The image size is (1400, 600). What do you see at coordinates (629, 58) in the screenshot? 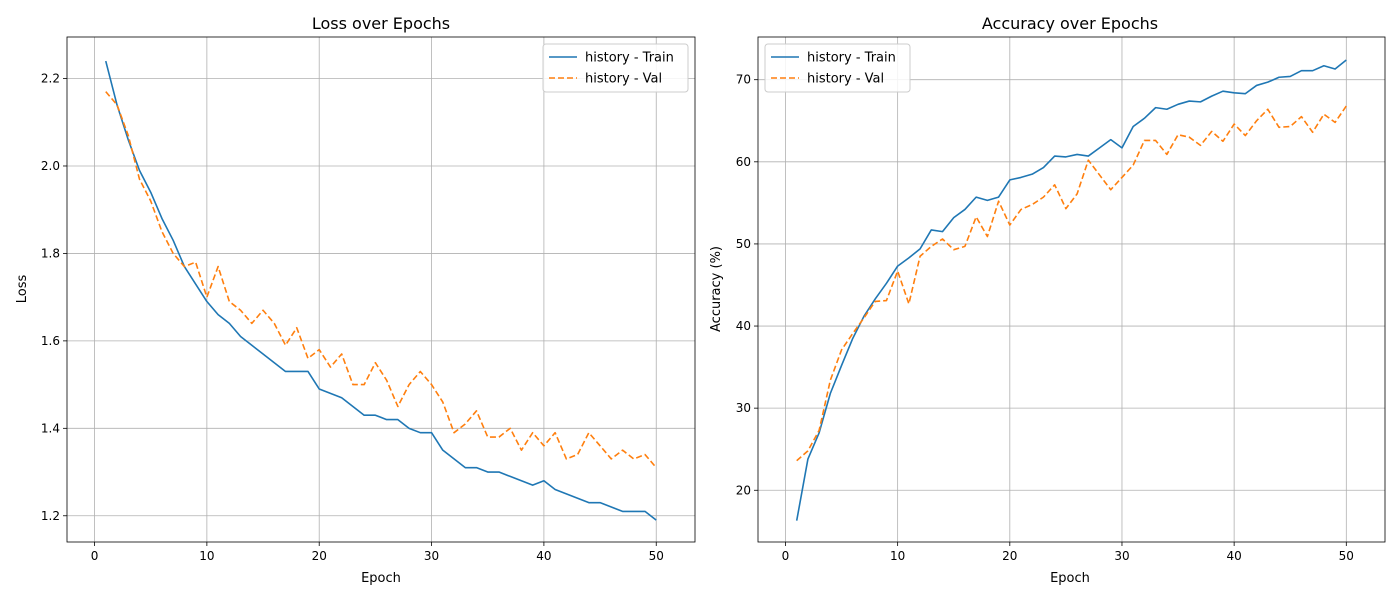
I see `loss-chart-legend-label-train: history - Train` at bounding box center [629, 58].